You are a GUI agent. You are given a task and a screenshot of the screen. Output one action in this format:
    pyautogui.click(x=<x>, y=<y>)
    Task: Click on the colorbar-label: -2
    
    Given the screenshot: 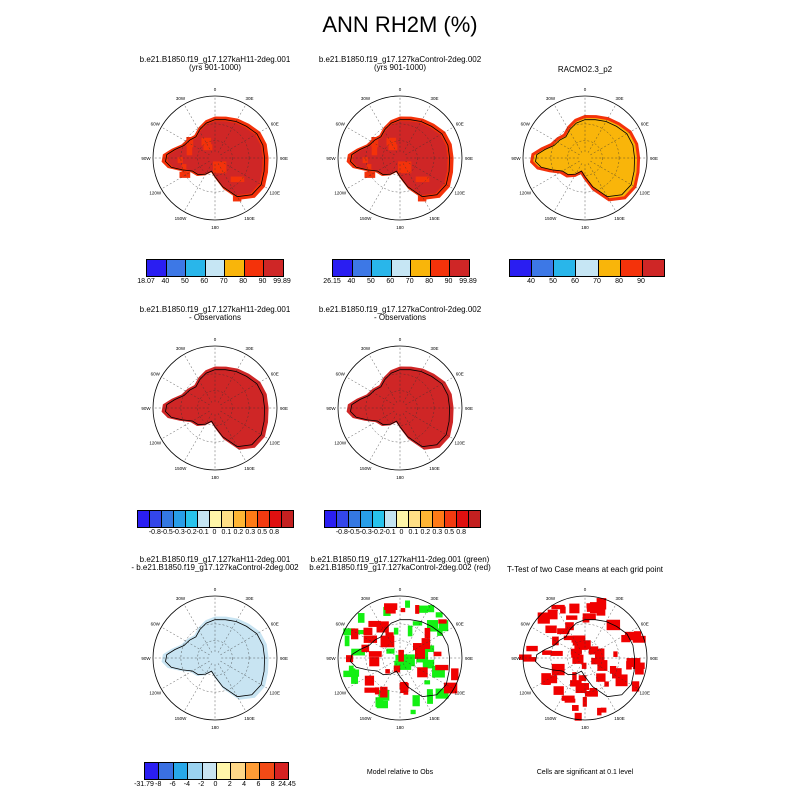 What is the action you would take?
    pyautogui.click(x=201, y=784)
    